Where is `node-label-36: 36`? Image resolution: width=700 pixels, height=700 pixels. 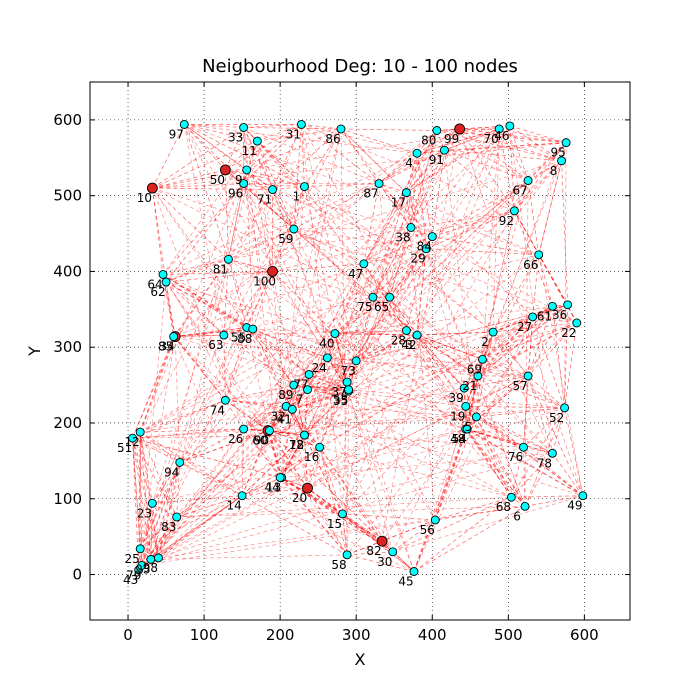 node-label-36: 36 is located at coordinates (559, 315).